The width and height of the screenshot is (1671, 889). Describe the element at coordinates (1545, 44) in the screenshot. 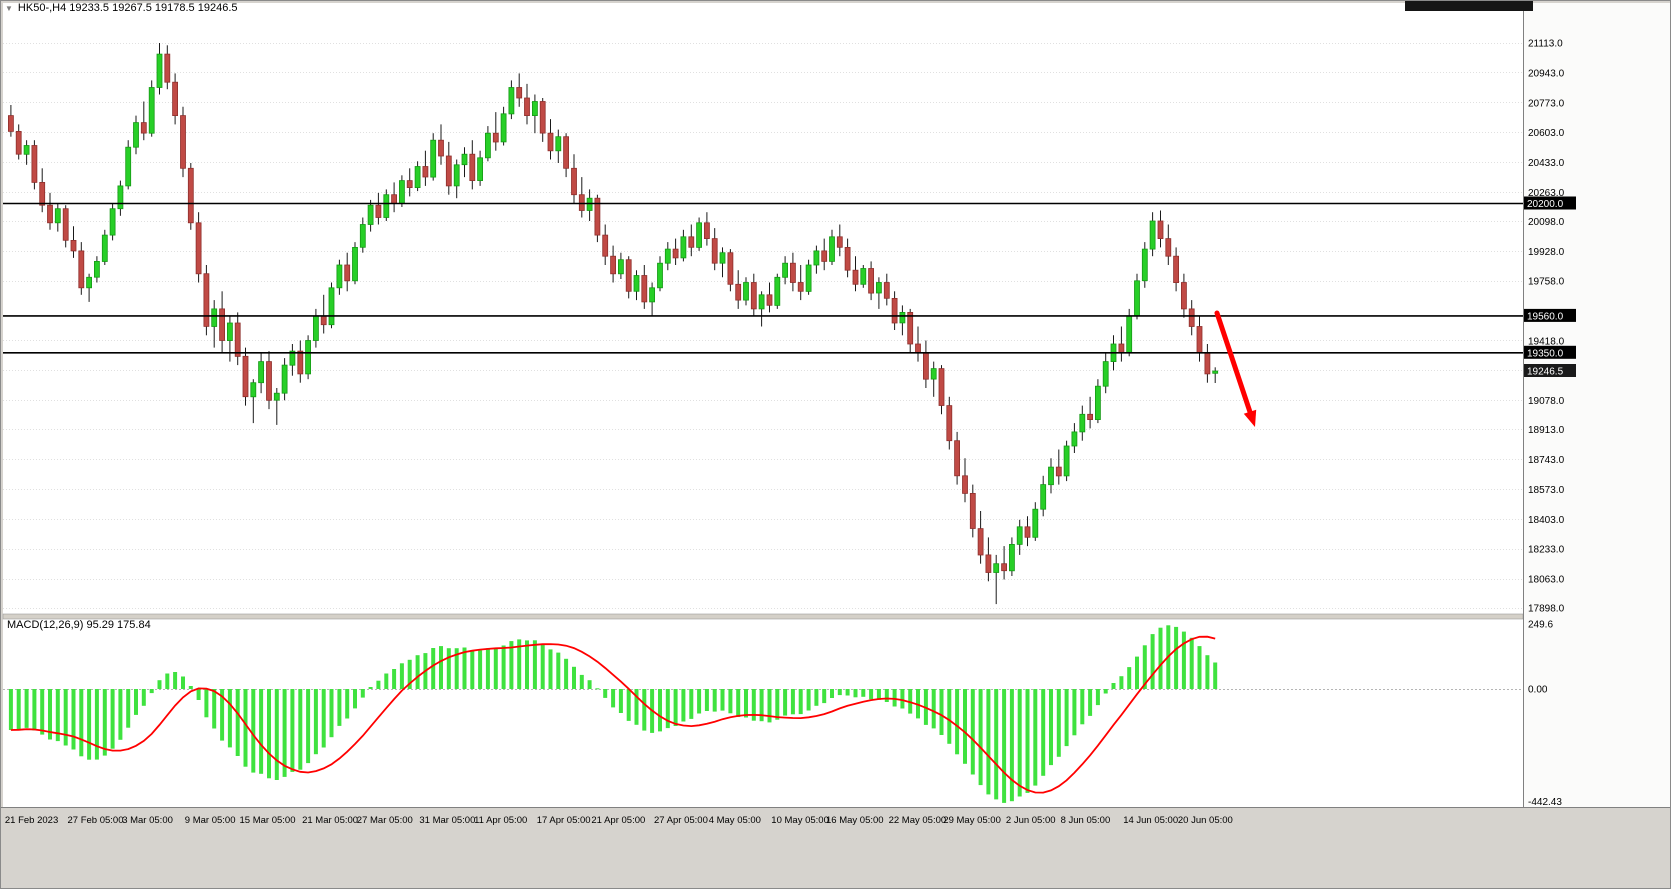

I see `svg-text: 21113.0` at that location.